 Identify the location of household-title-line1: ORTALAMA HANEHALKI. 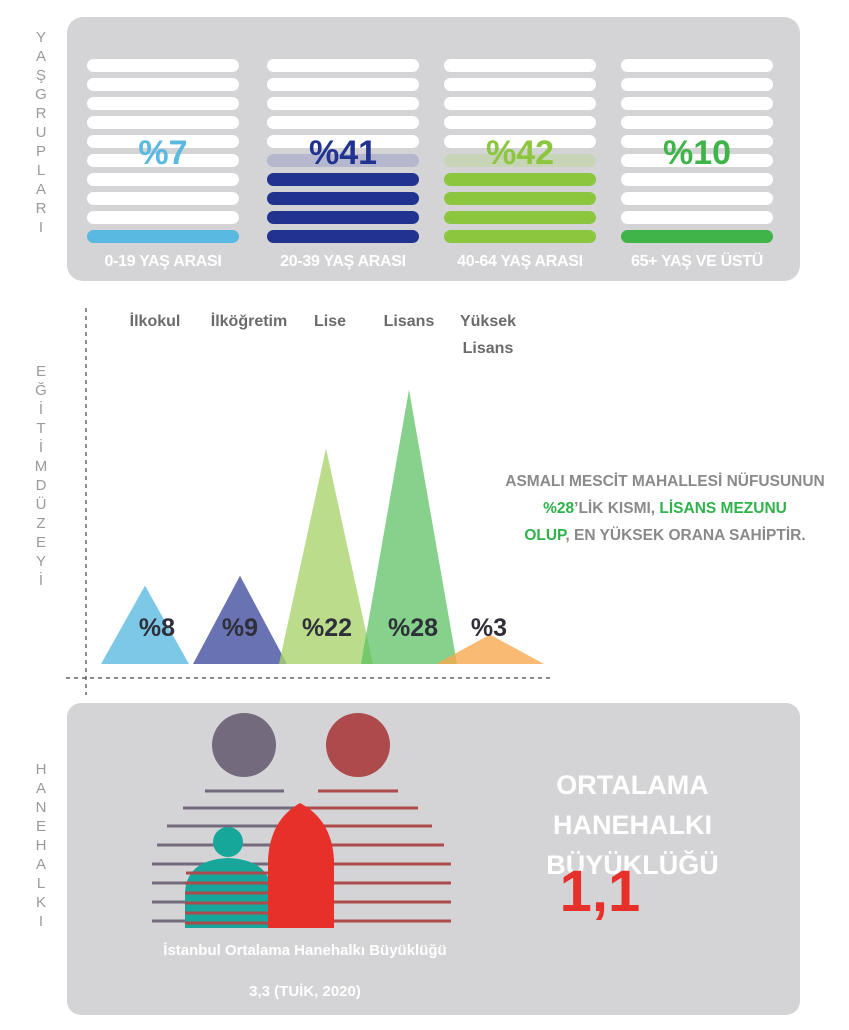
(632, 805).